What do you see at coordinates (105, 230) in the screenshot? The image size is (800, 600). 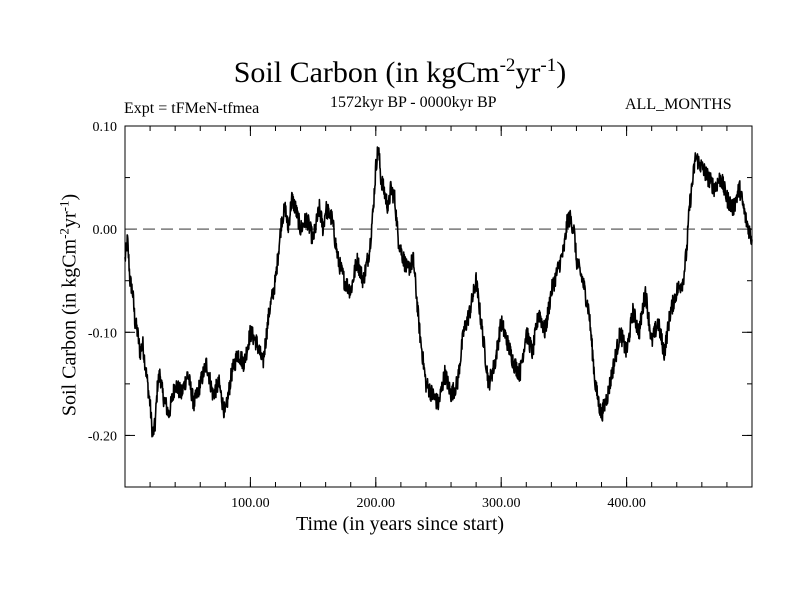 I see `y-tick-label: 0.00` at bounding box center [105, 230].